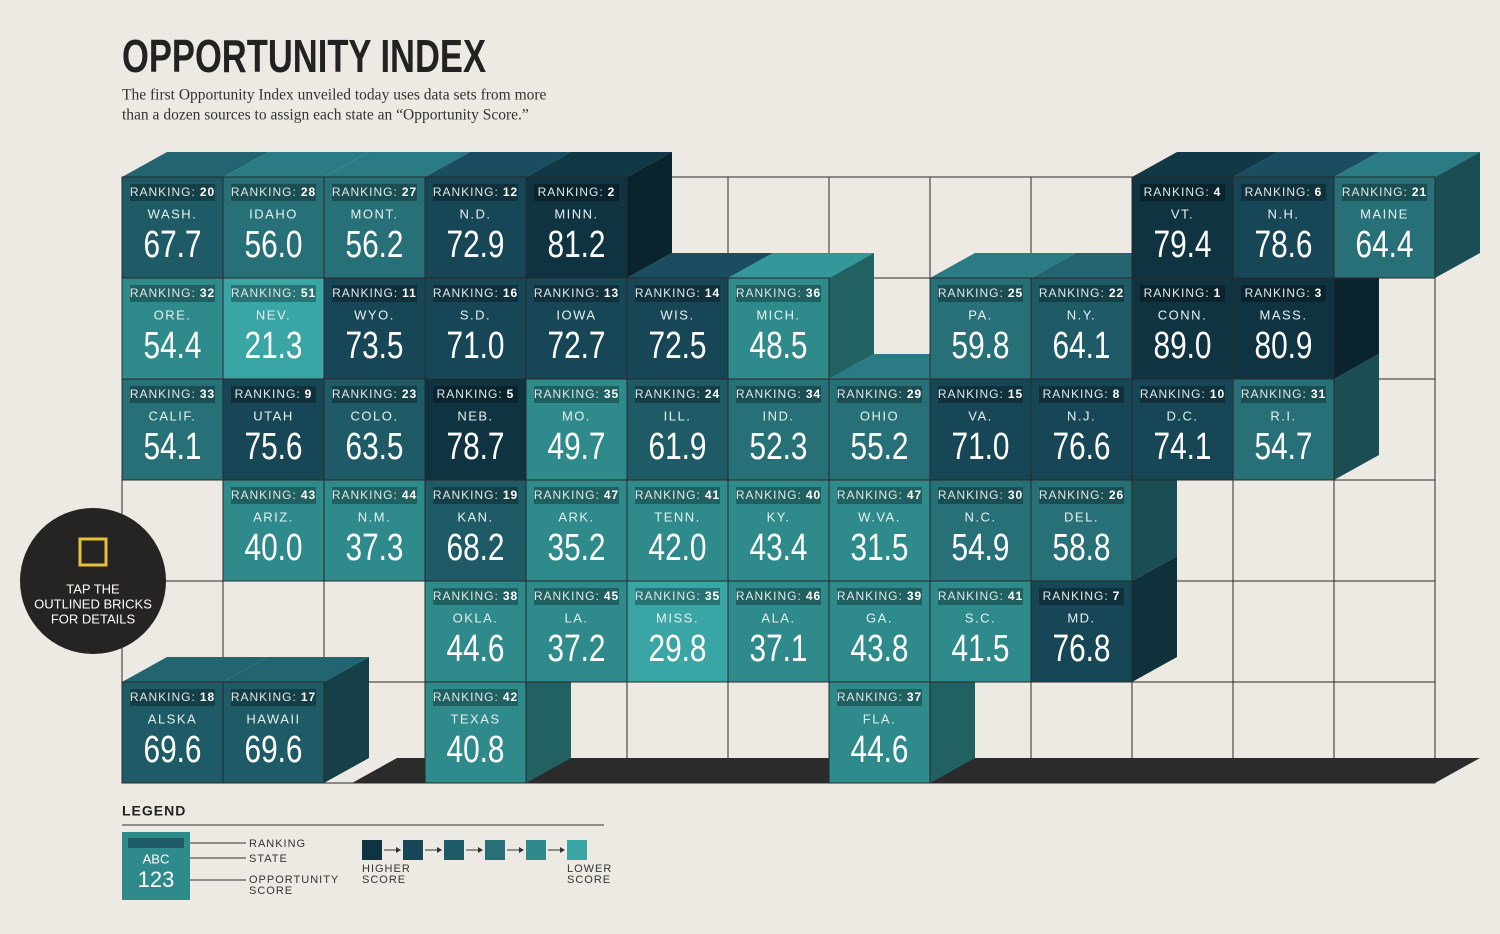 Image resolution: width=1500 pixels, height=934 pixels. What do you see at coordinates (1182, 429) in the screenshot?
I see `state-brick: RANKING: 10 D.C. 74.1` at bounding box center [1182, 429].